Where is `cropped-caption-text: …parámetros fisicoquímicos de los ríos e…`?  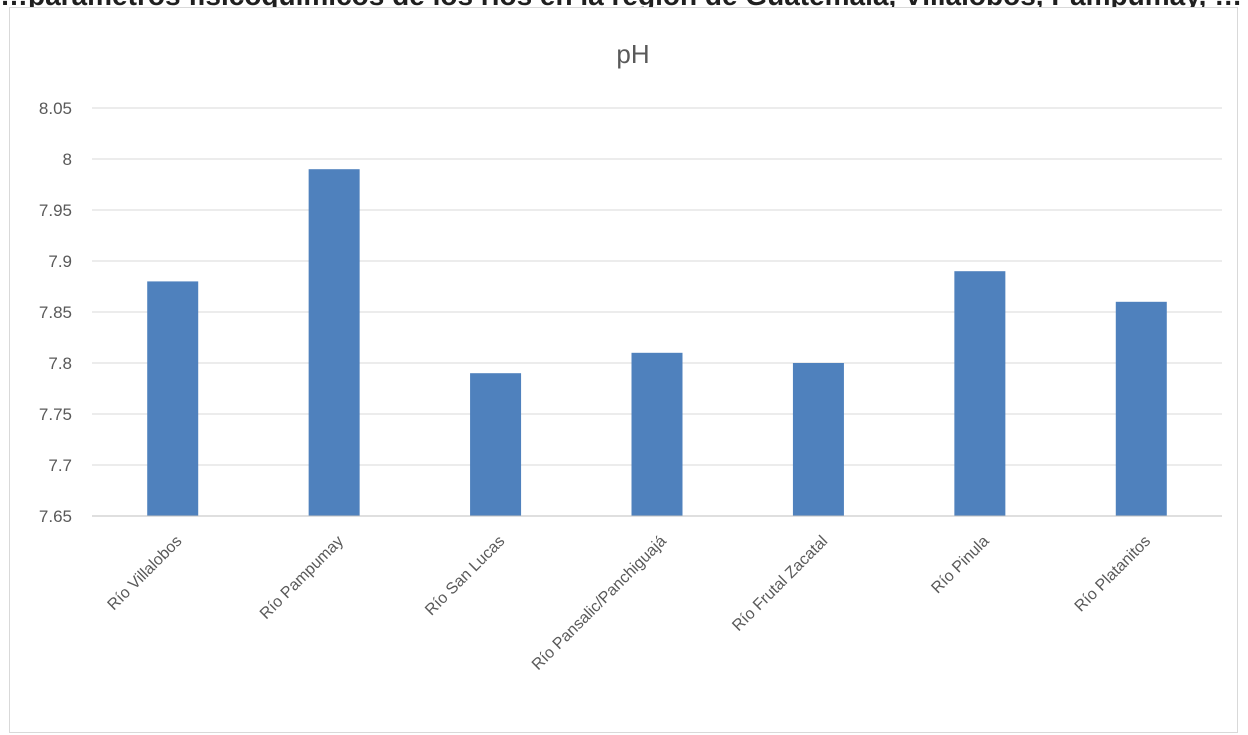 cropped-caption-text: …parámetros fisicoquímicos de los ríos e… is located at coordinates (621, 4).